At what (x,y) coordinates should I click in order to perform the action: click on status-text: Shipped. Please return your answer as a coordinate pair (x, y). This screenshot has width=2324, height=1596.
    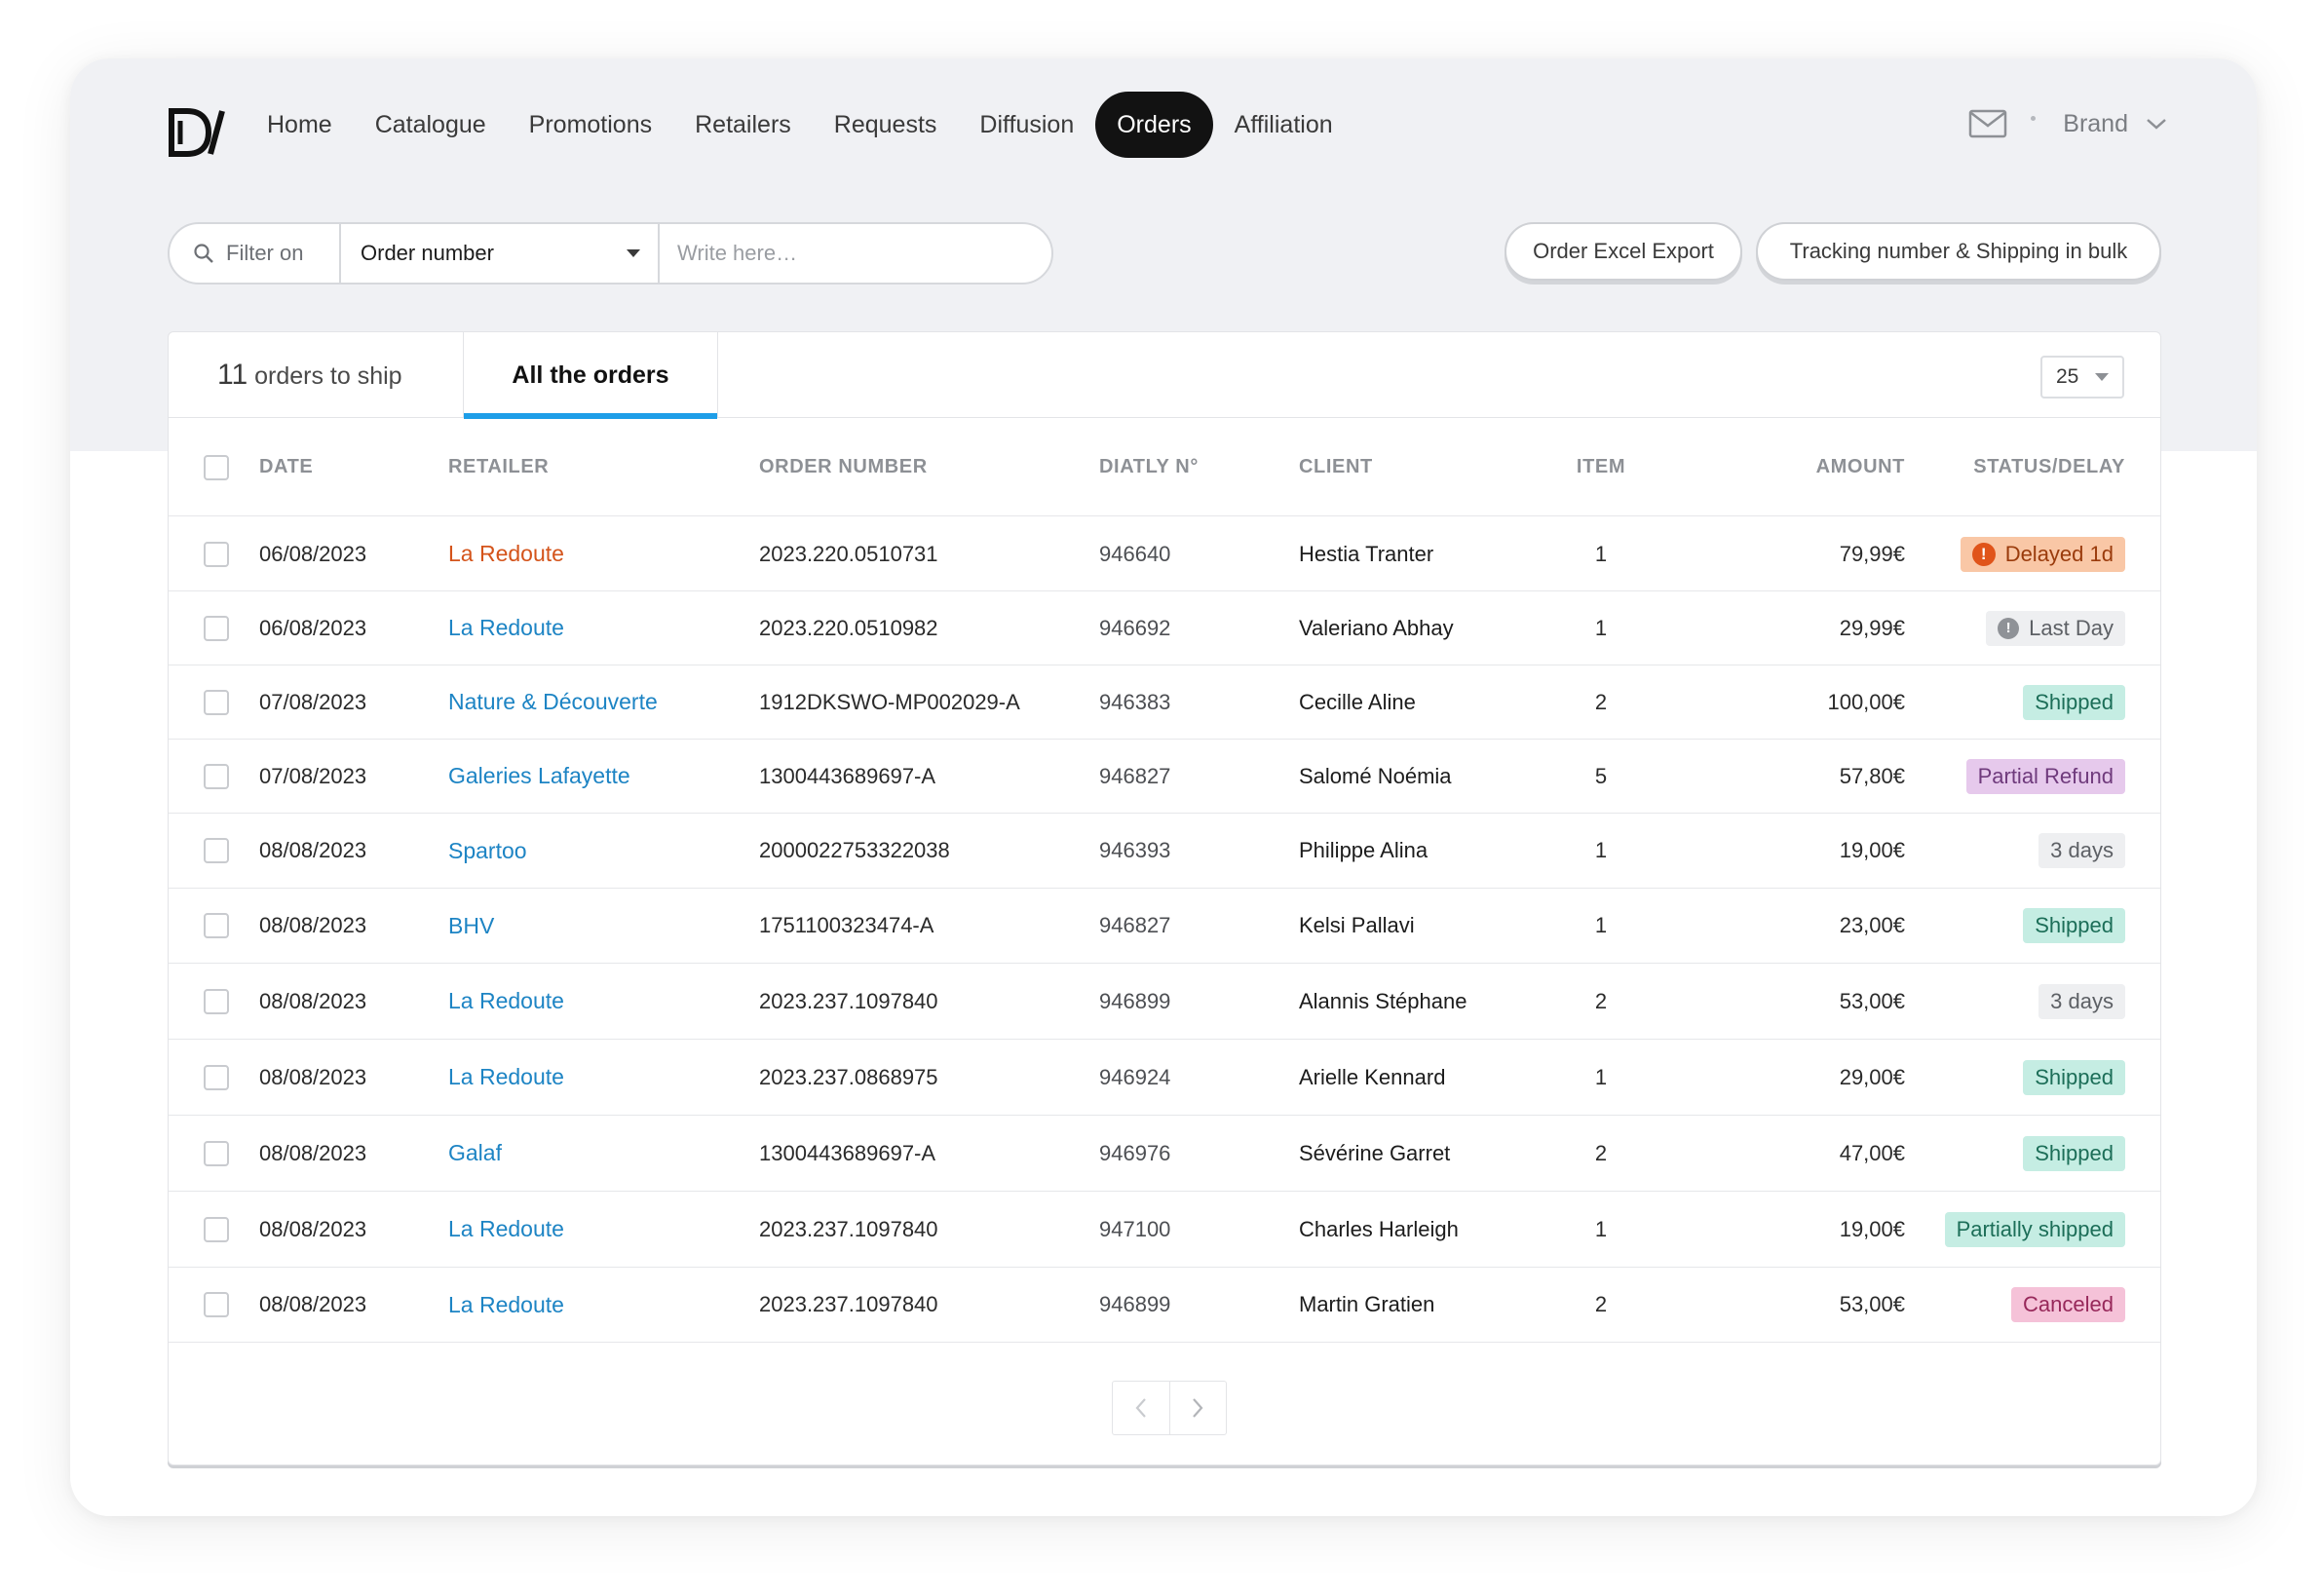
    Looking at the image, I should click on (2075, 1152).